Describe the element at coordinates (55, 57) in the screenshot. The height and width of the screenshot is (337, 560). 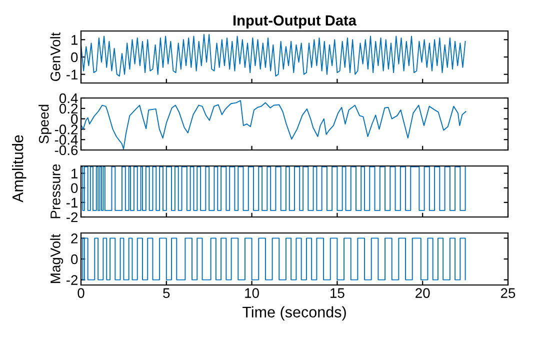
I see `y-axis-title: GenVolt` at that location.